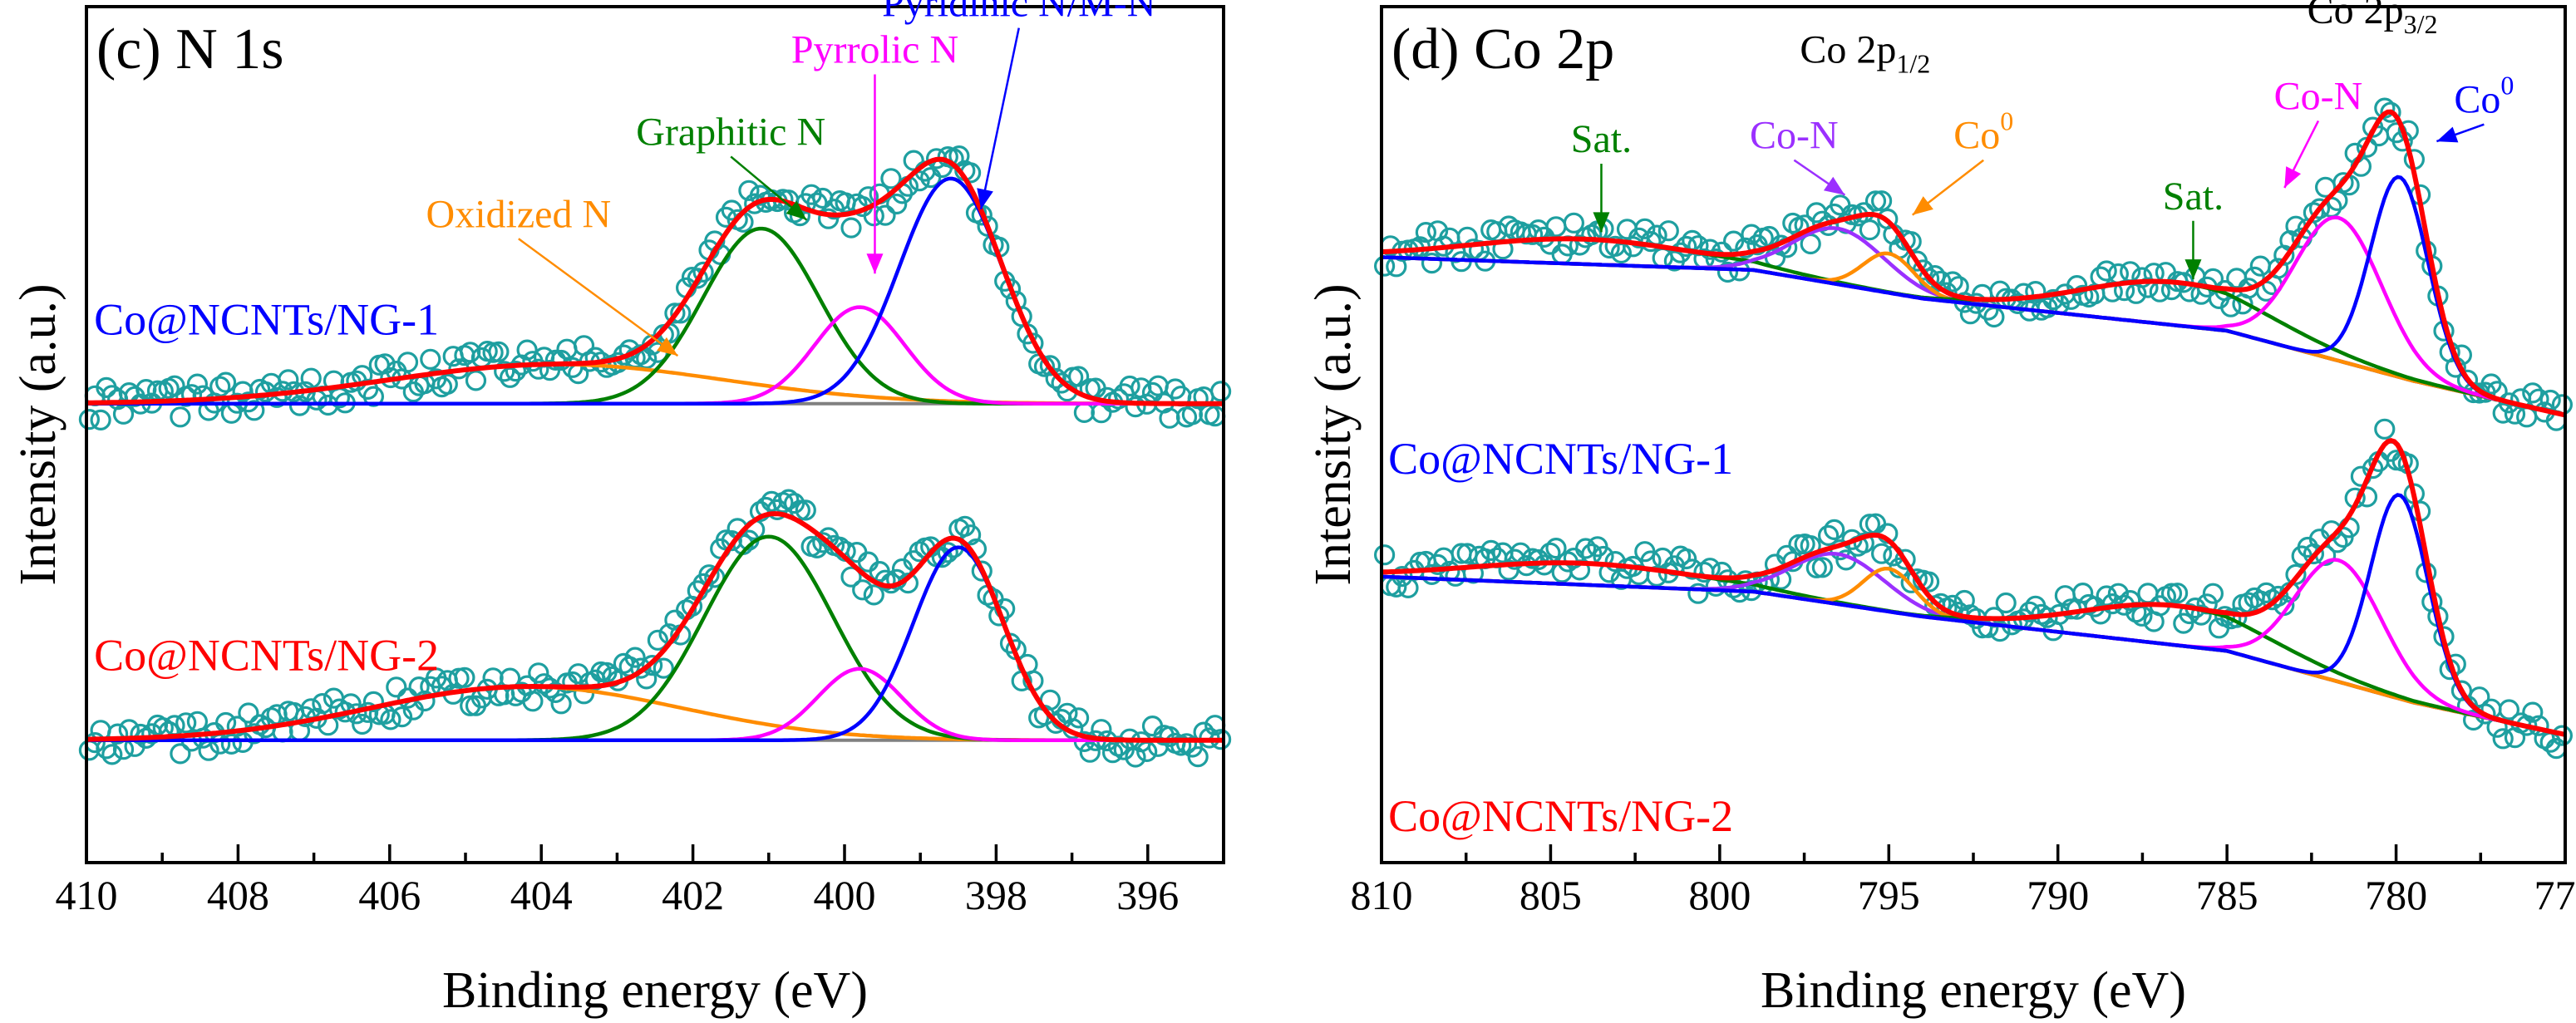 The width and height of the screenshot is (2576, 1023). What do you see at coordinates (2484, 96) in the screenshot?
I see `annotation-co0: Co0` at bounding box center [2484, 96].